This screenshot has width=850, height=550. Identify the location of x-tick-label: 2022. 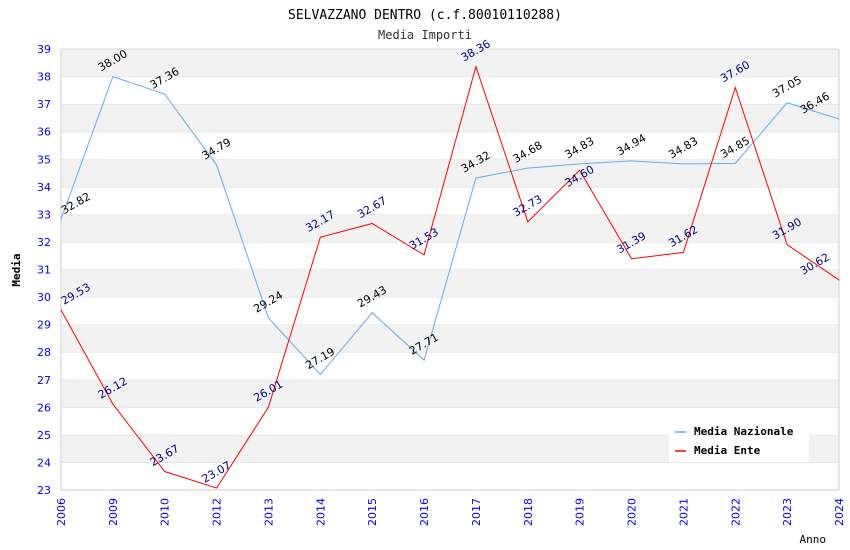
(735, 512).